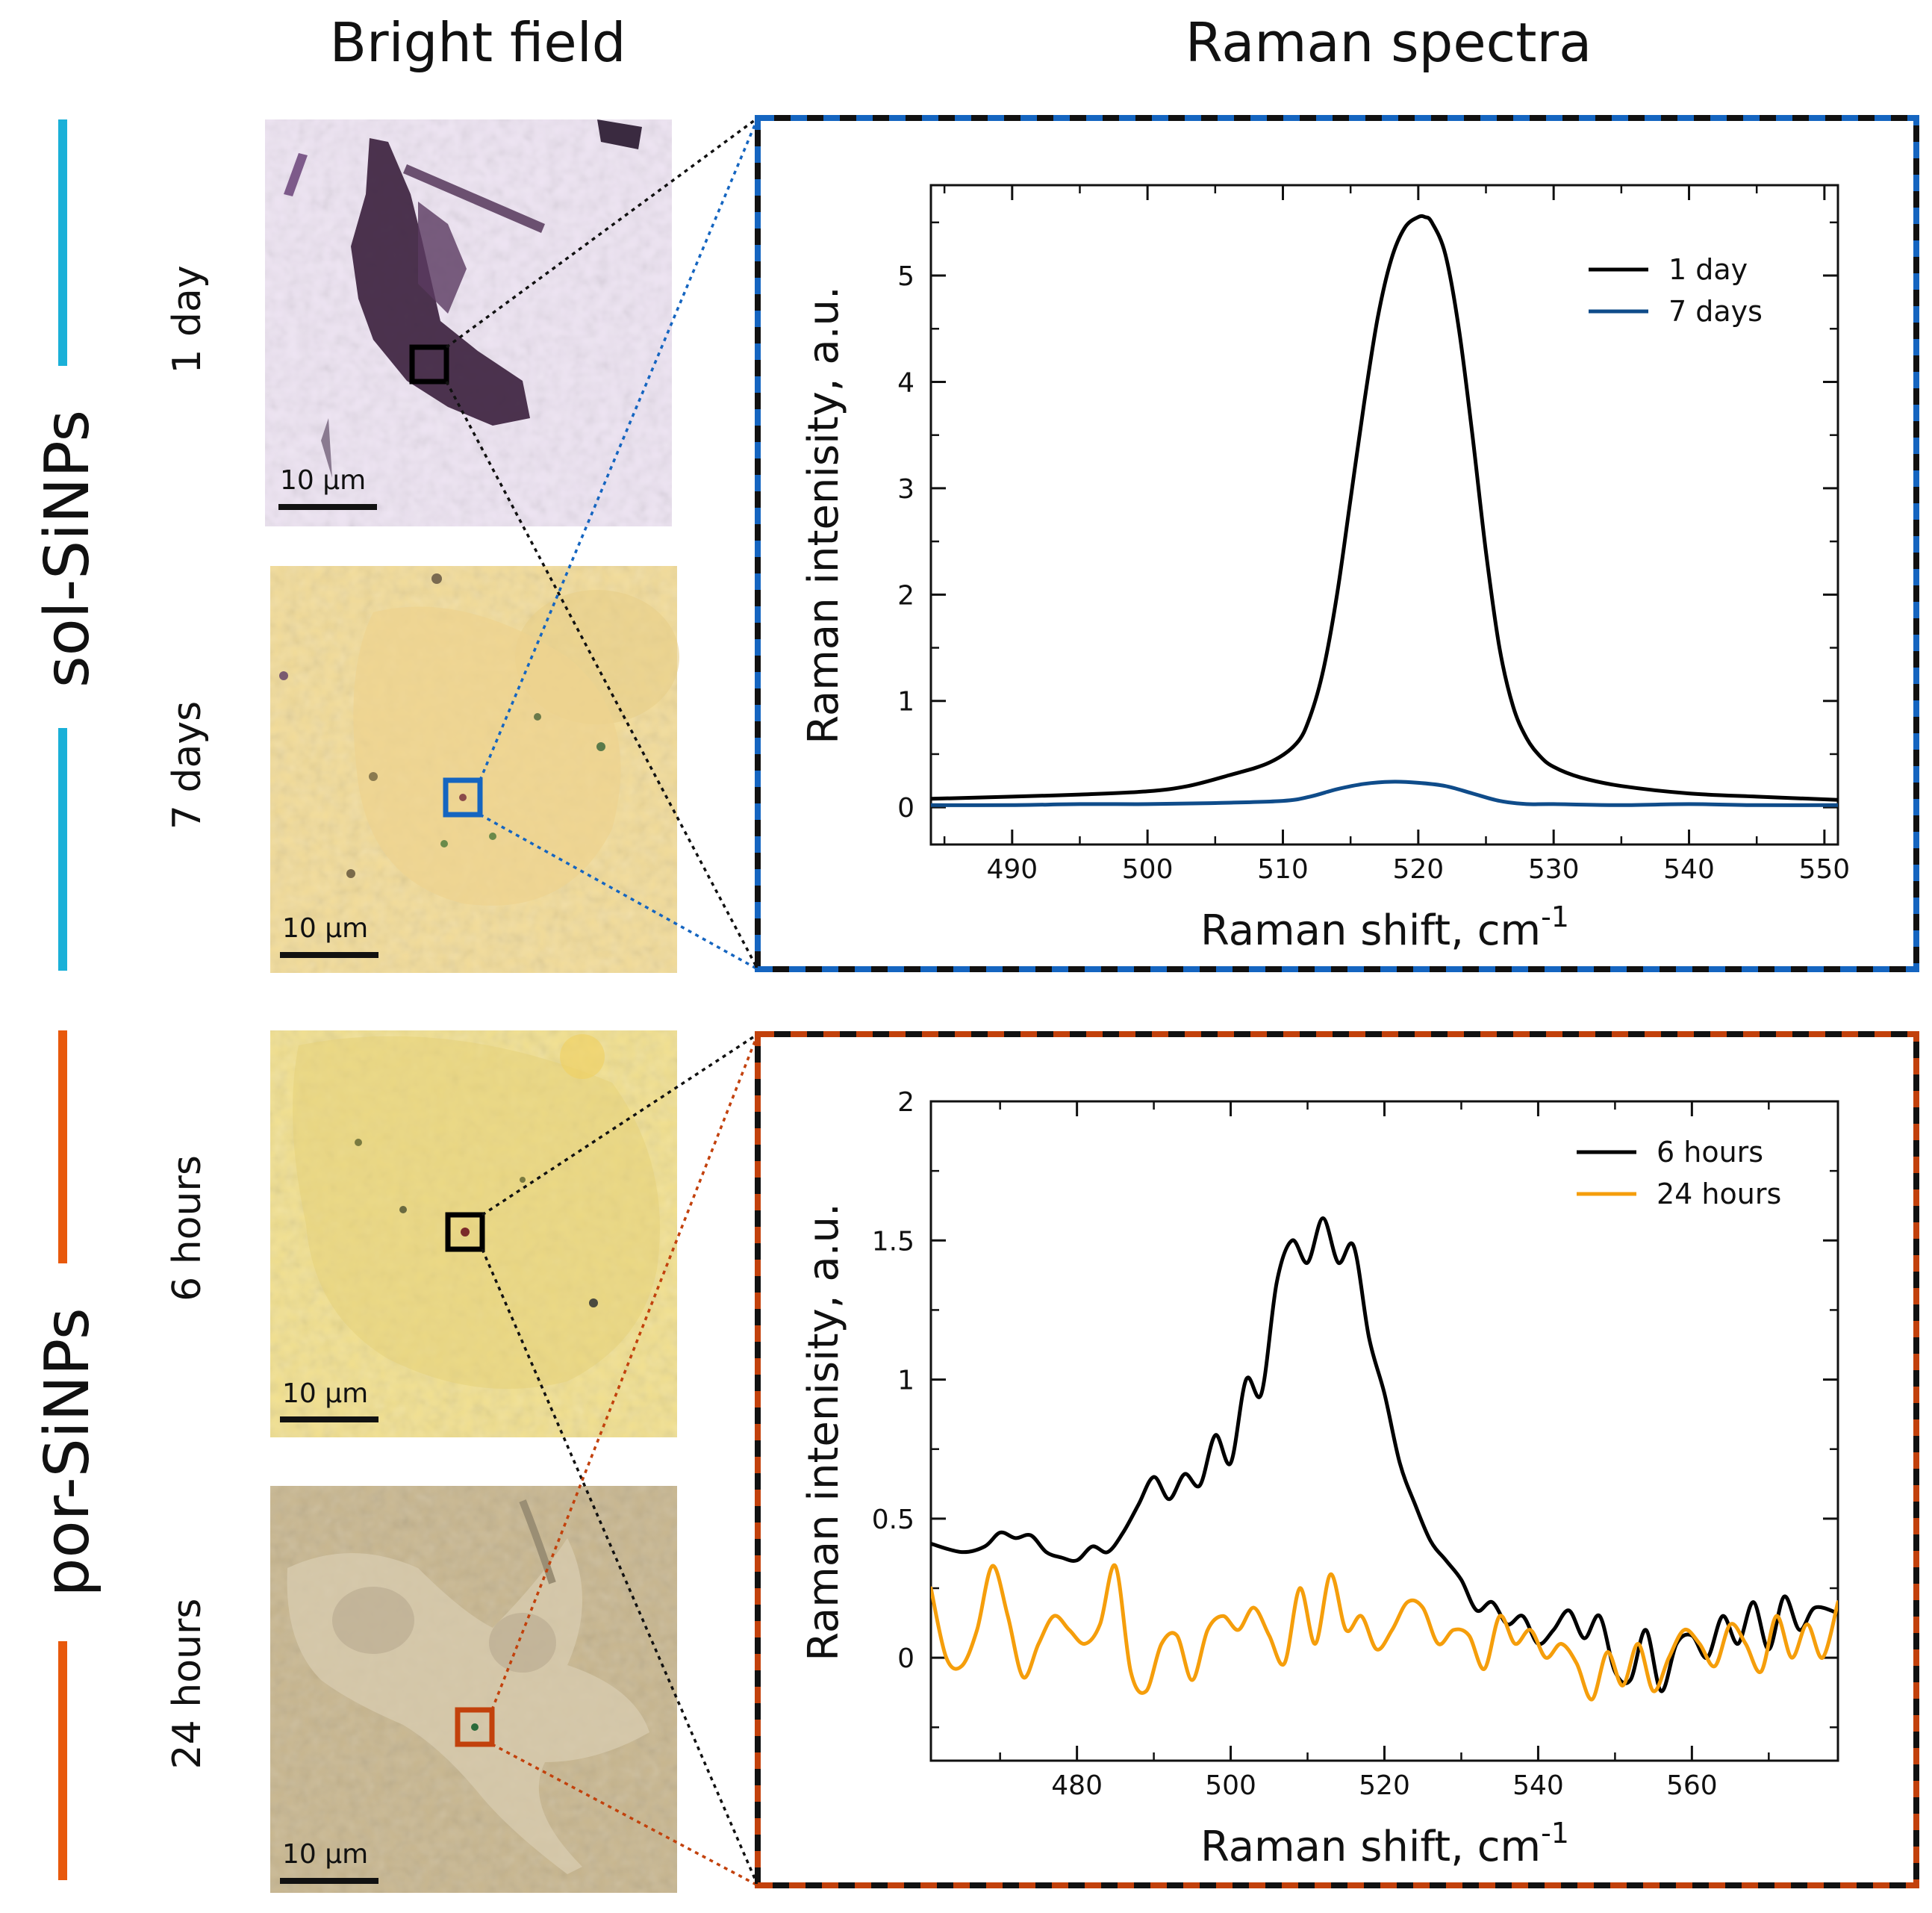 This screenshot has height=1913, width=1932. What do you see at coordinates (429, 365) in the screenshot?
I see `roi-box-1-day` at bounding box center [429, 365].